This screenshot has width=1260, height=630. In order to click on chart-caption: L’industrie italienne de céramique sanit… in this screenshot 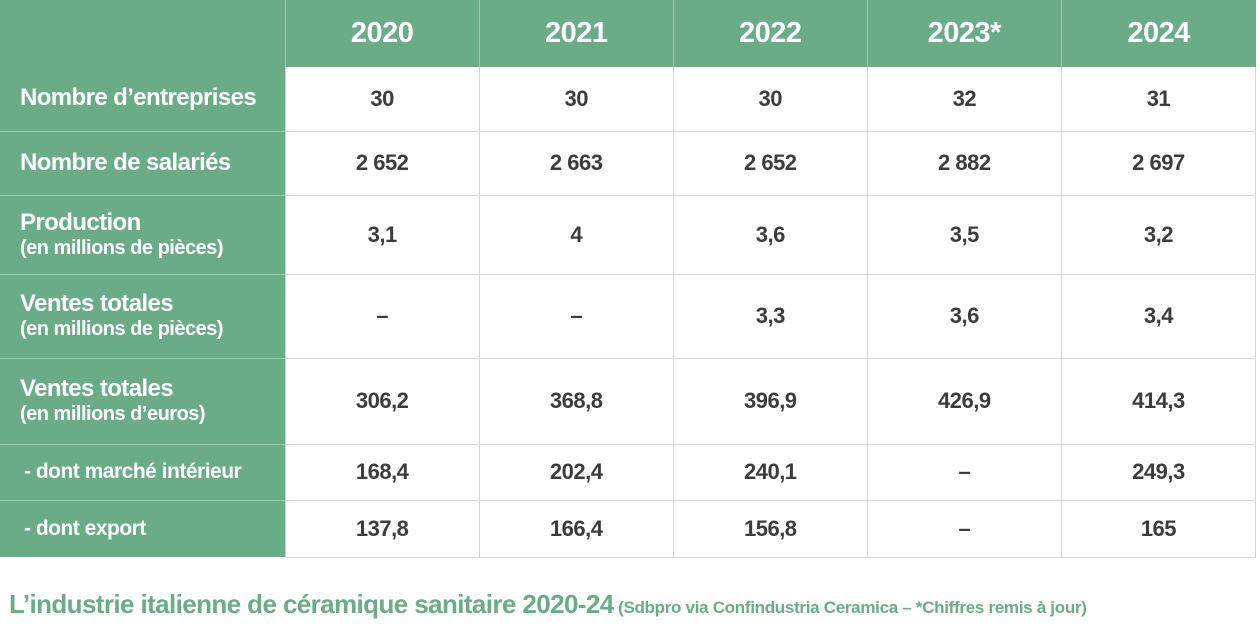, I will do `click(548, 604)`.